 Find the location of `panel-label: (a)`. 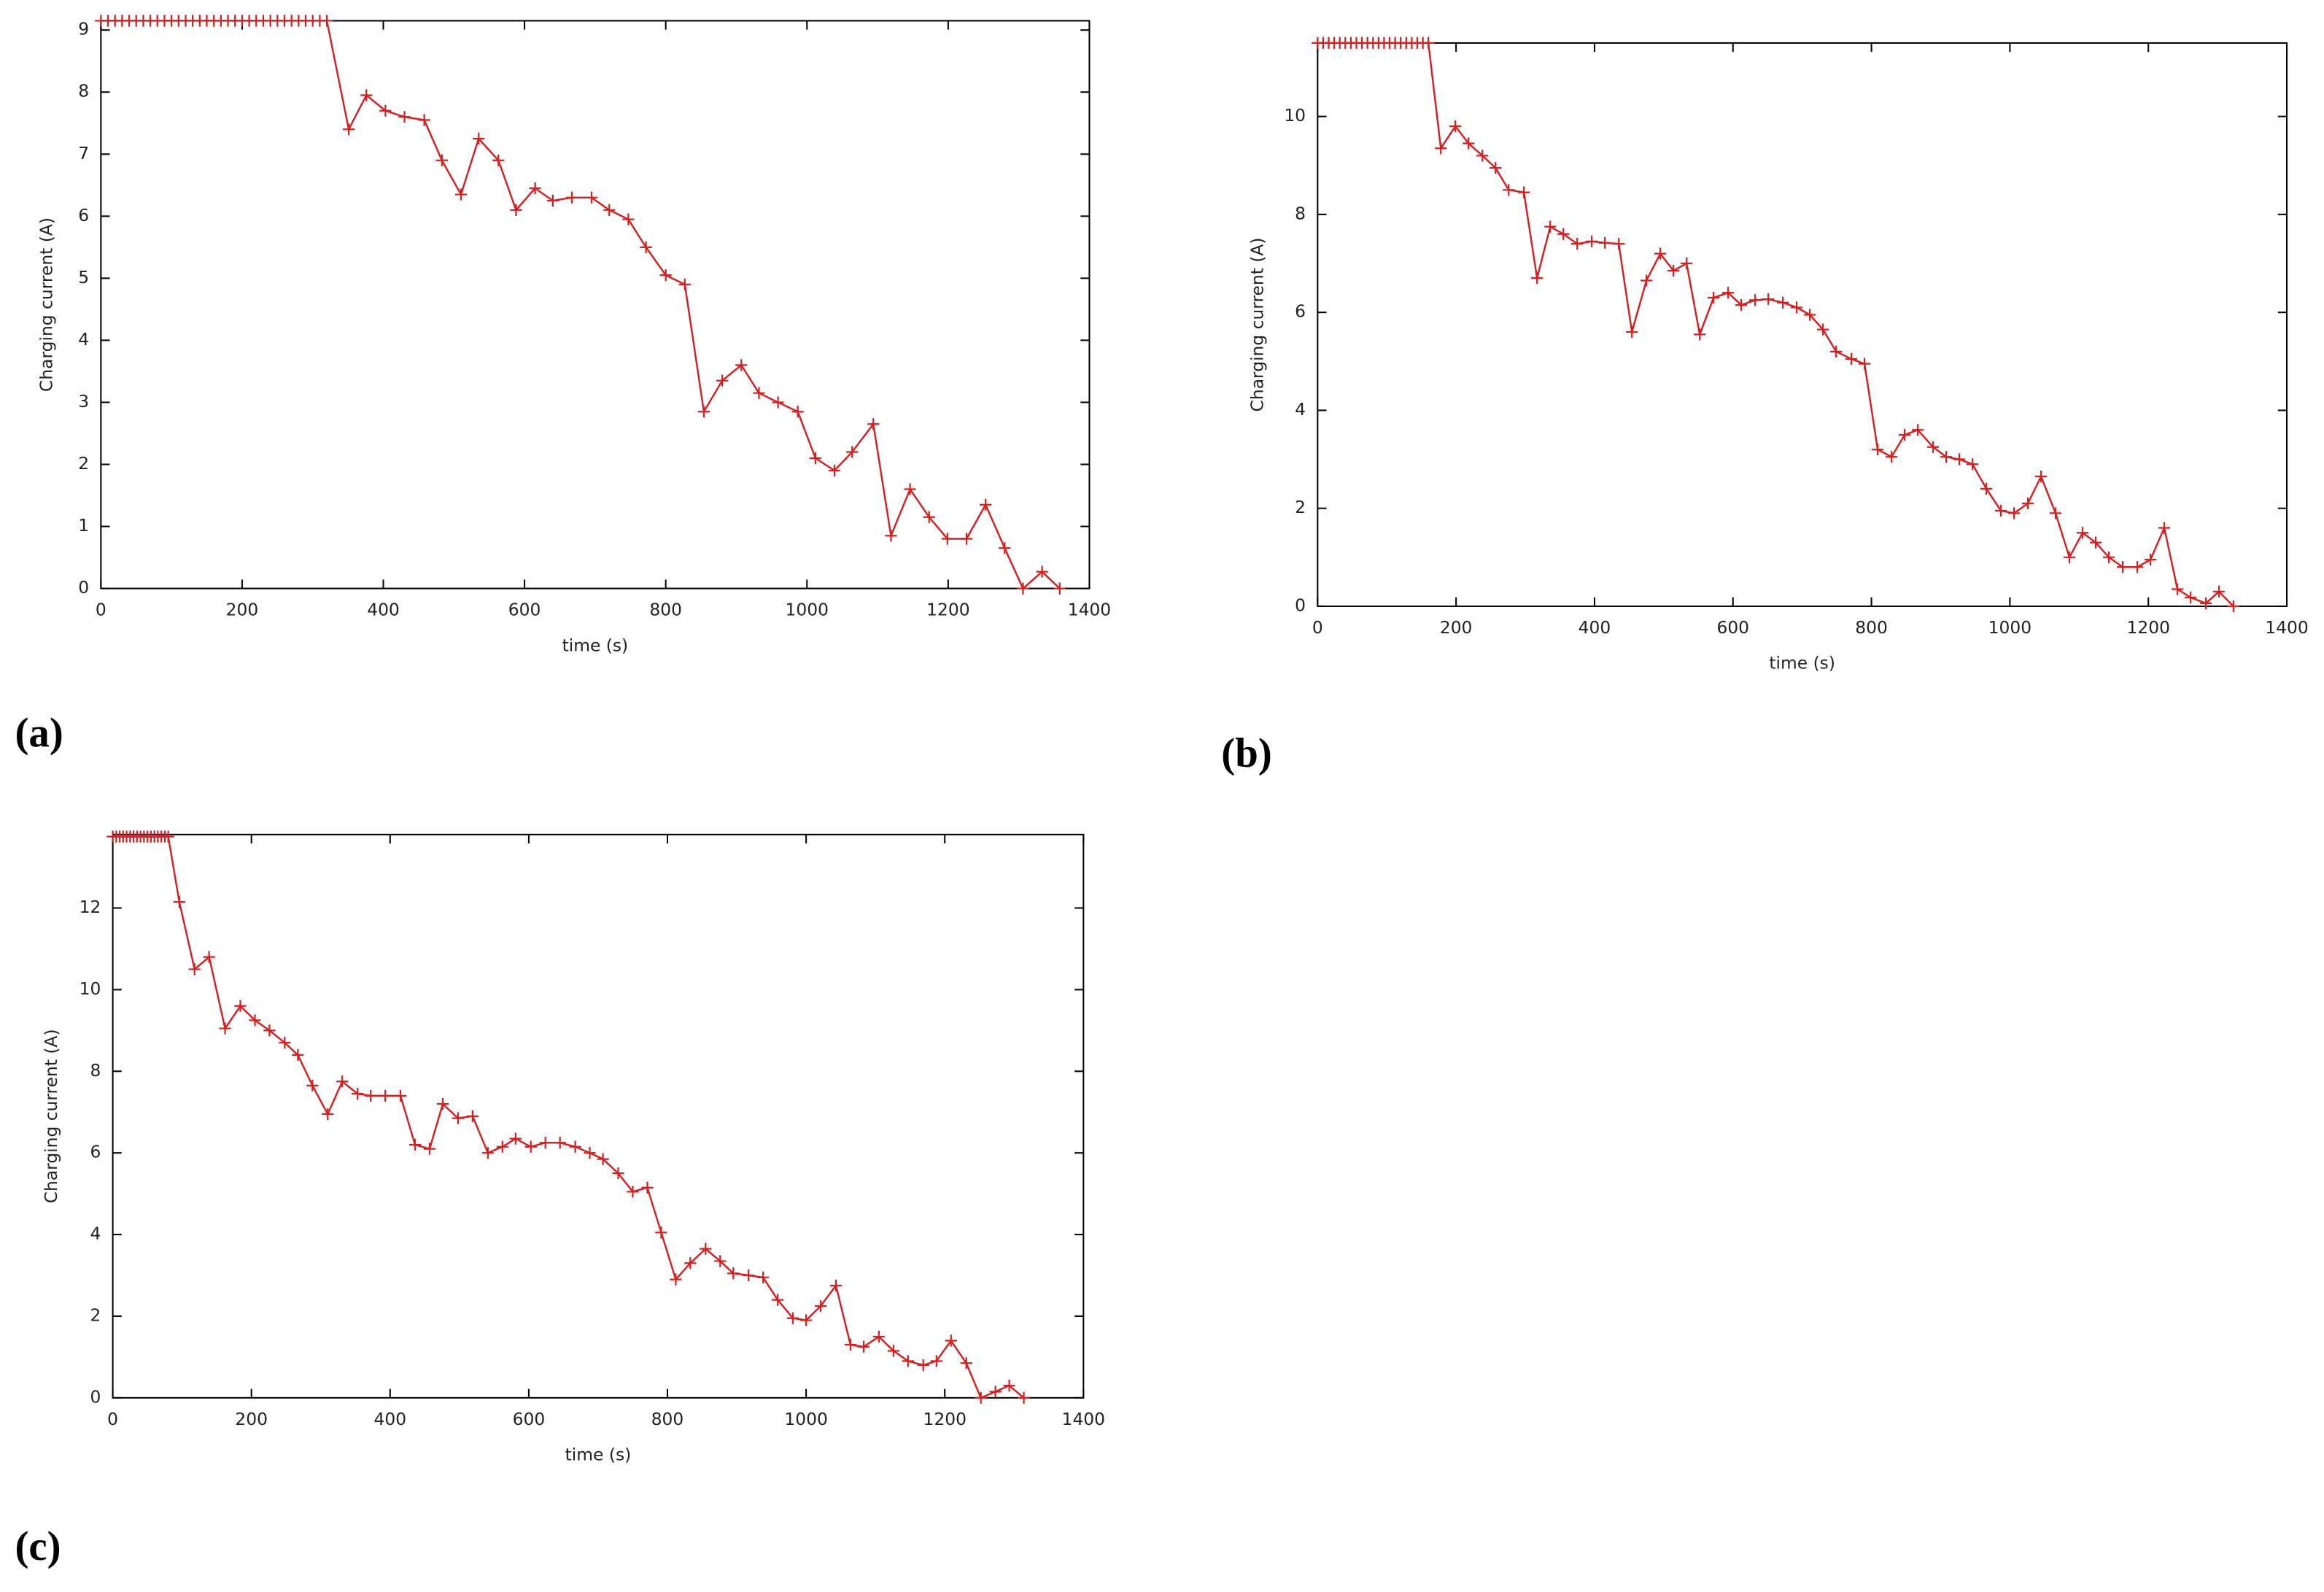

panel-label: (a) is located at coordinates (39, 733).